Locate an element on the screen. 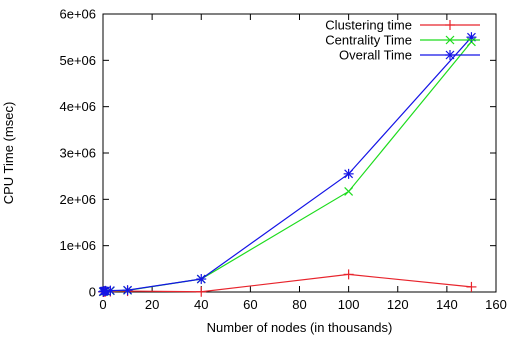 The image size is (511, 338). legend-label: Centrality Time is located at coordinates (368, 40).